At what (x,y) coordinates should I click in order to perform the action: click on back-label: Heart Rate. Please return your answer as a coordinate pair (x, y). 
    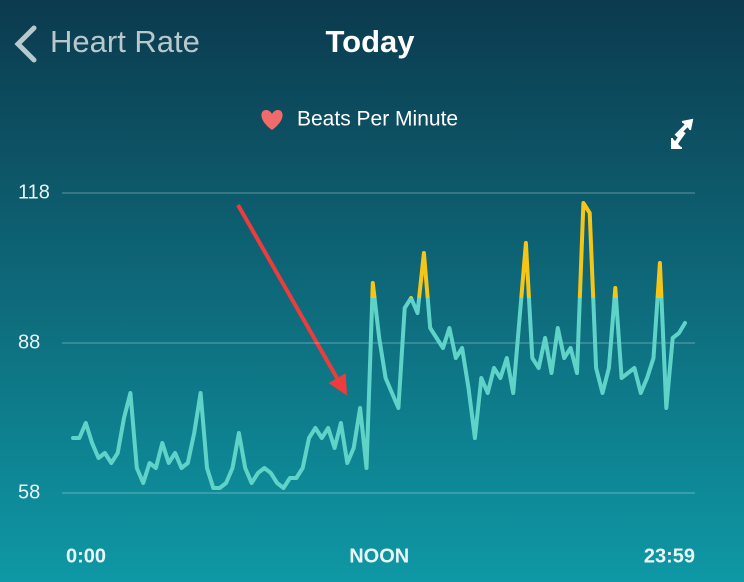
    Looking at the image, I should click on (125, 41).